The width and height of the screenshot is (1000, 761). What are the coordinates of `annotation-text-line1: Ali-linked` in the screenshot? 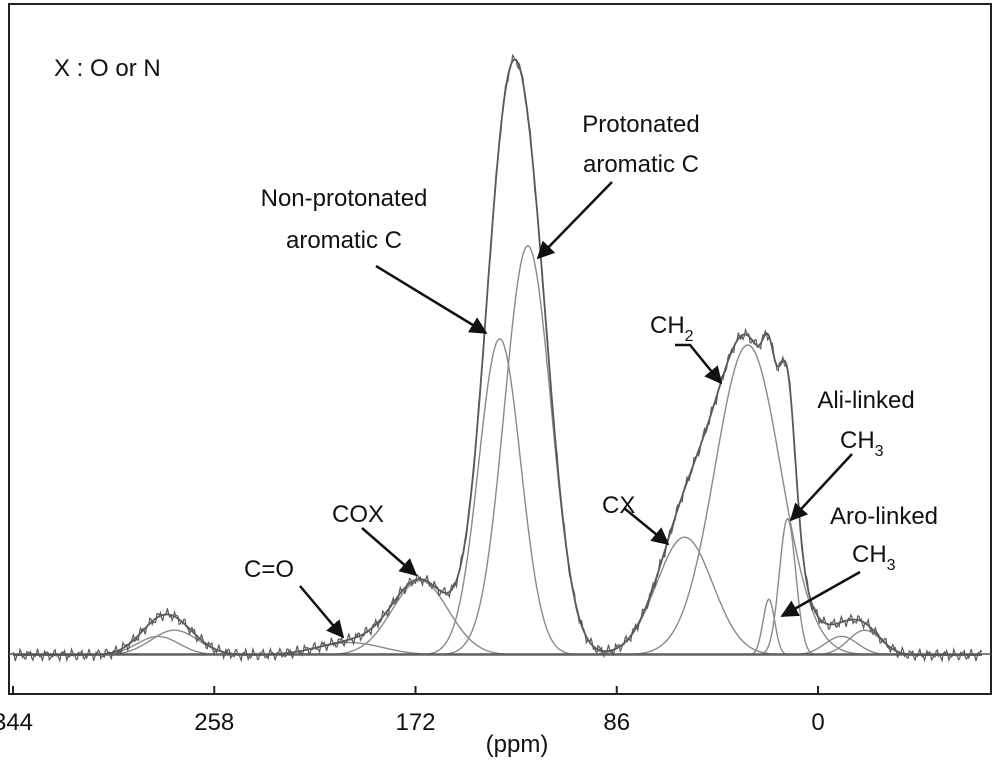 It's located at (865, 400).